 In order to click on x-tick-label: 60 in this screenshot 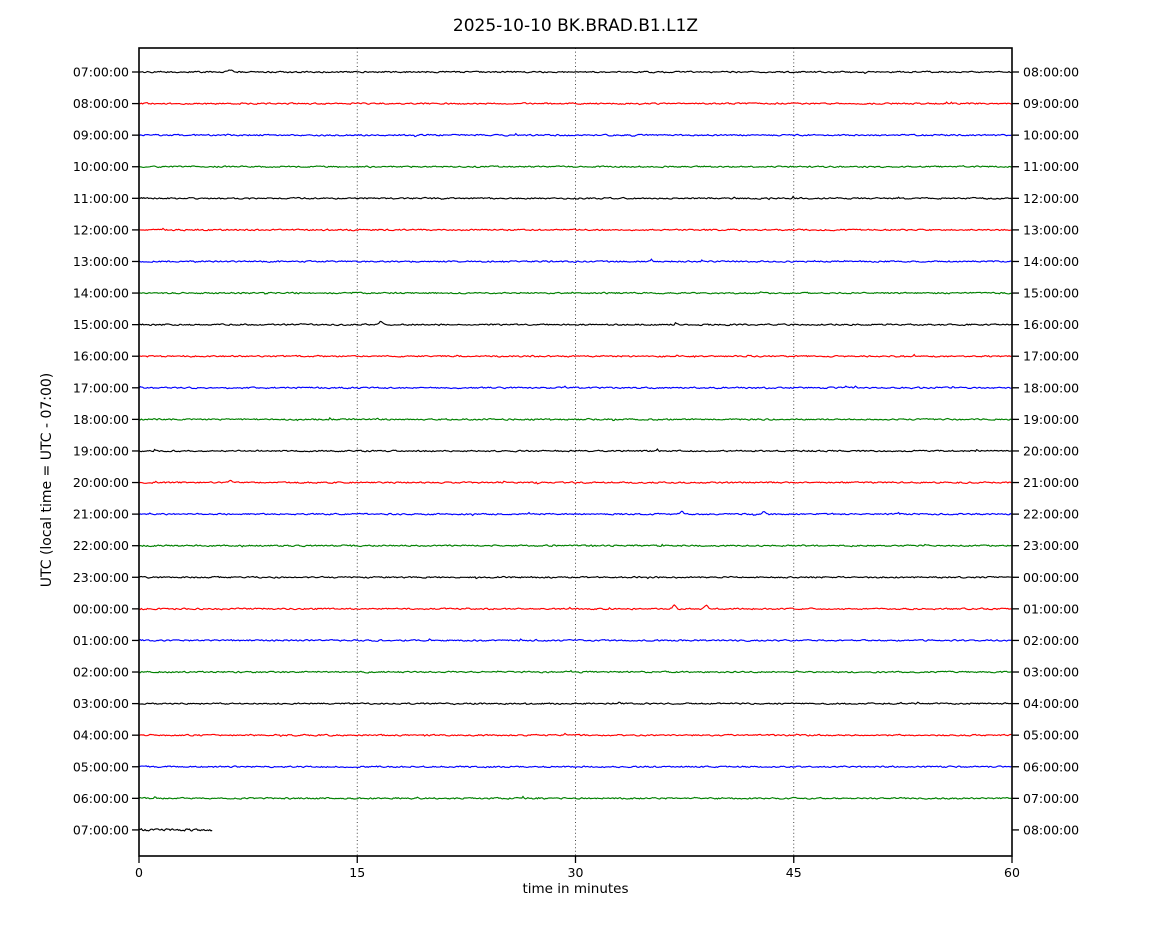, I will do `click(1012, 872)`.